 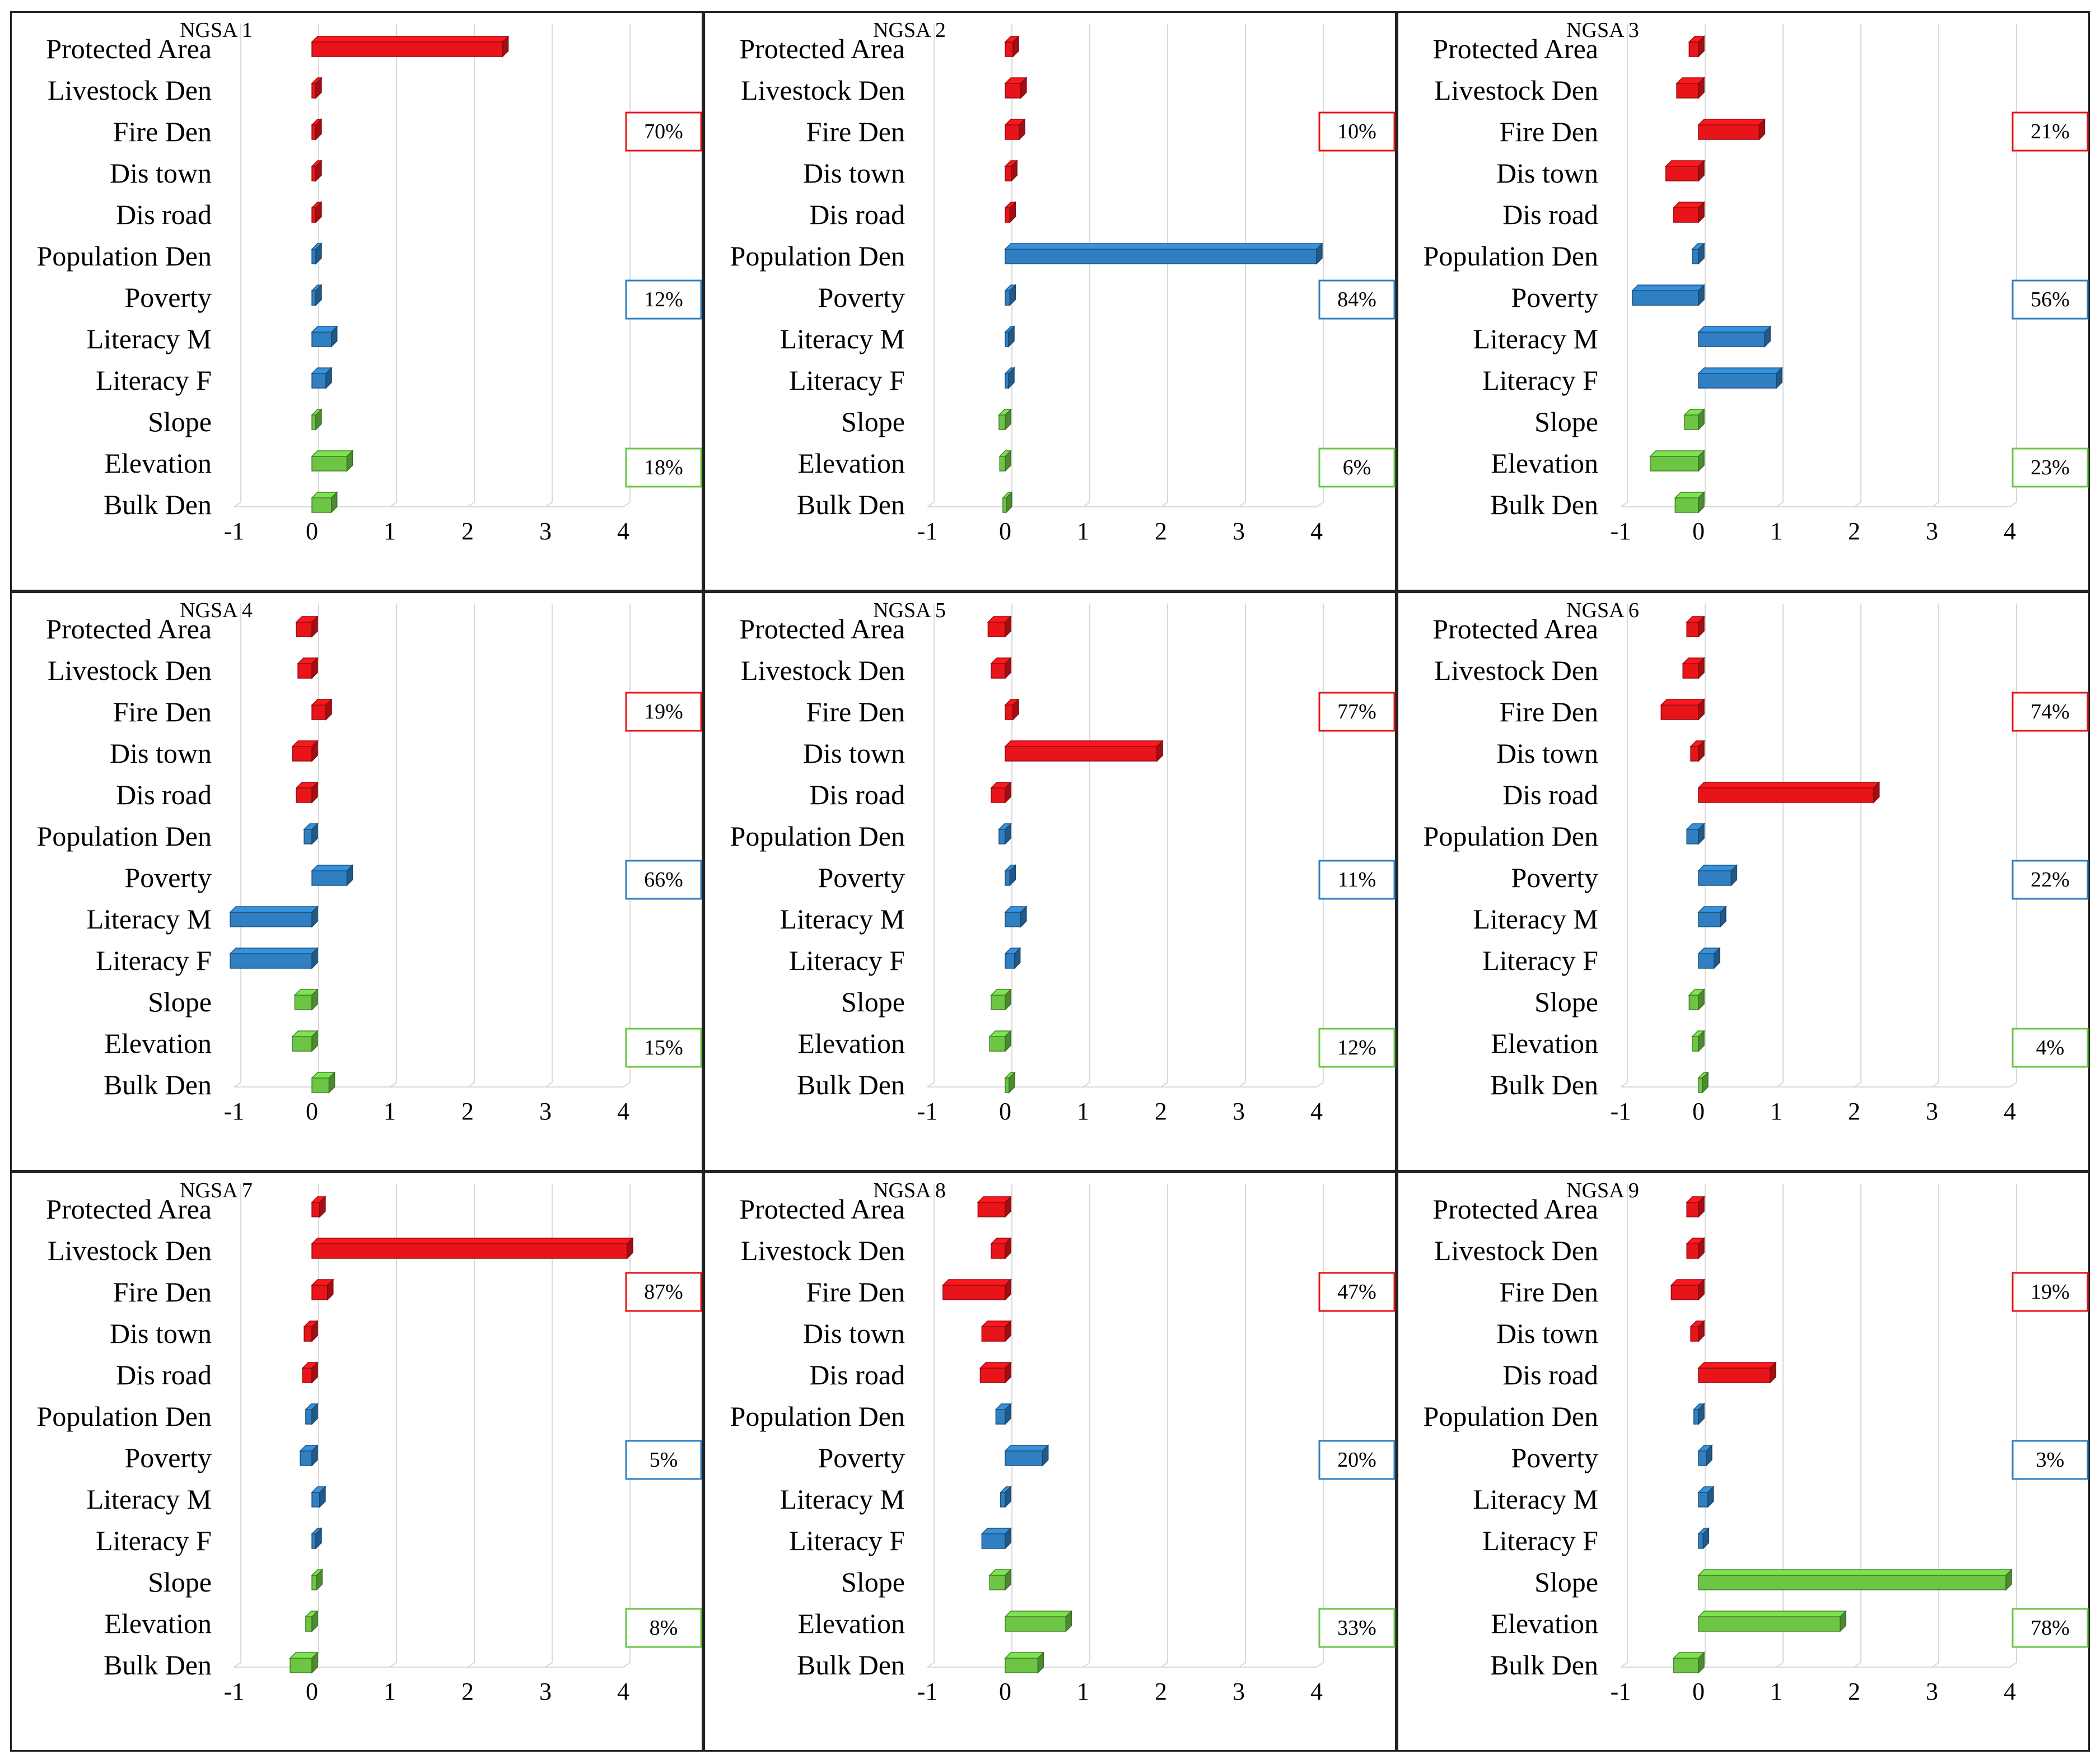 I want to click on percentage-label: 56%, so click(x=2051, y=299).